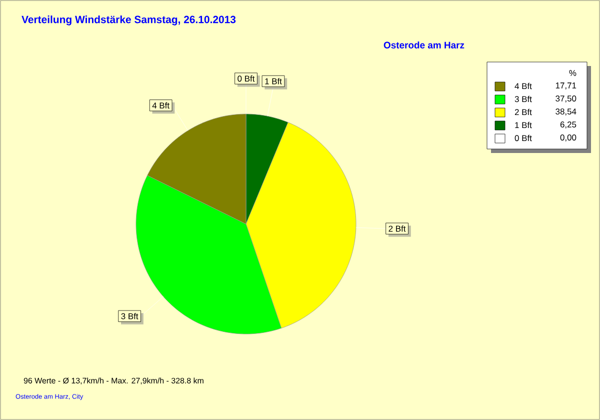 This screenshot has width=600, height=420. Describe the element at coordinates (273, 81) in the screenshot. I see `slice-label: 1 Bft` at that location.